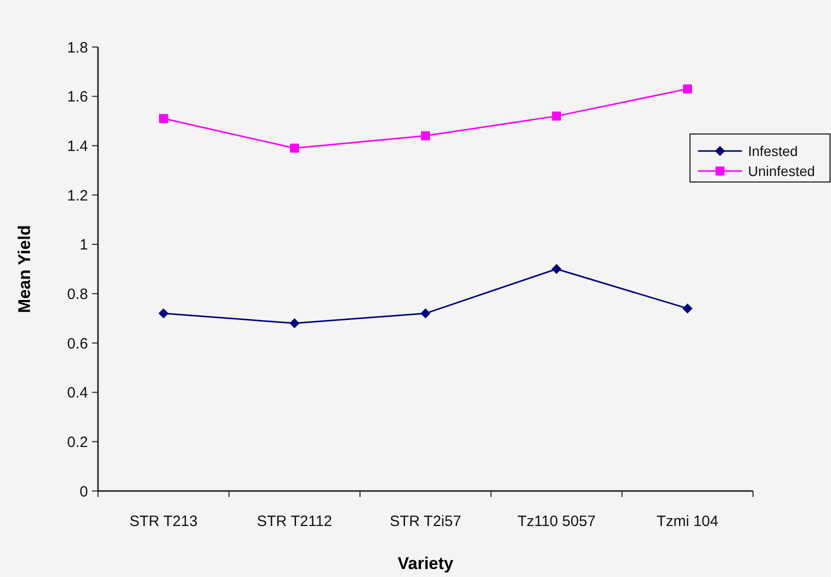 Image resolution: width=831 pixels, height=577 pixels. Describe the element at coordinates (77, 393) in the screenshot. I see `y-tick-label: 0.4` at that location.